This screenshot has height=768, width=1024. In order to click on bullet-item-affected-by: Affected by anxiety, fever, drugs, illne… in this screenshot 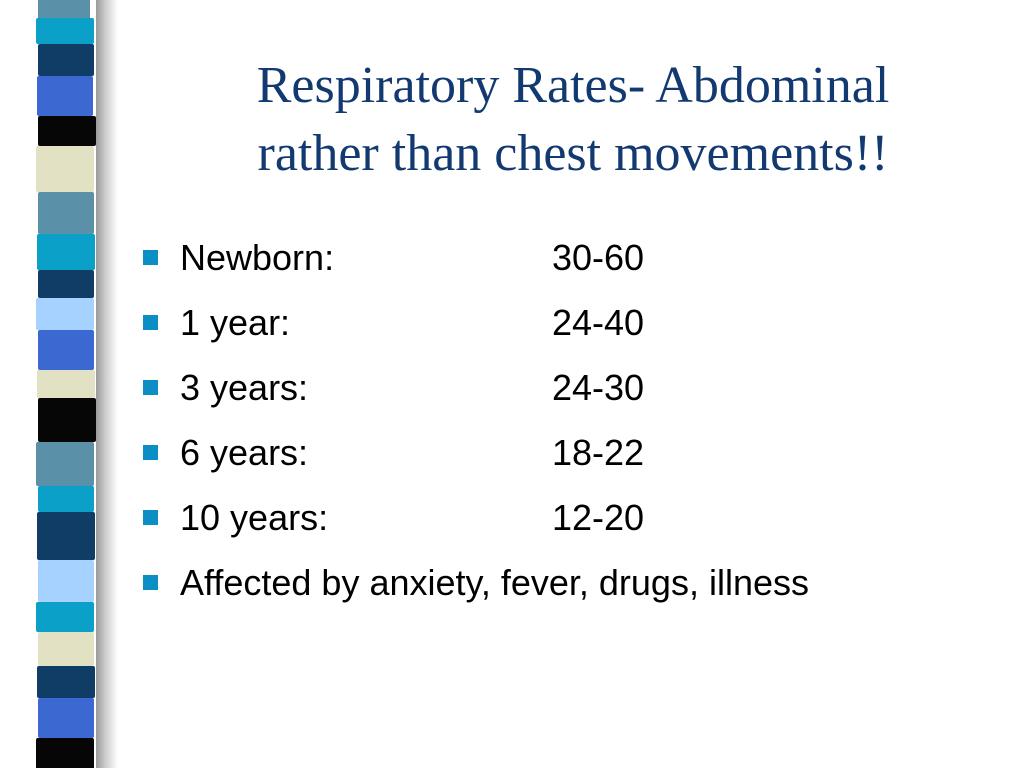, I will do `click(578, 585)`.